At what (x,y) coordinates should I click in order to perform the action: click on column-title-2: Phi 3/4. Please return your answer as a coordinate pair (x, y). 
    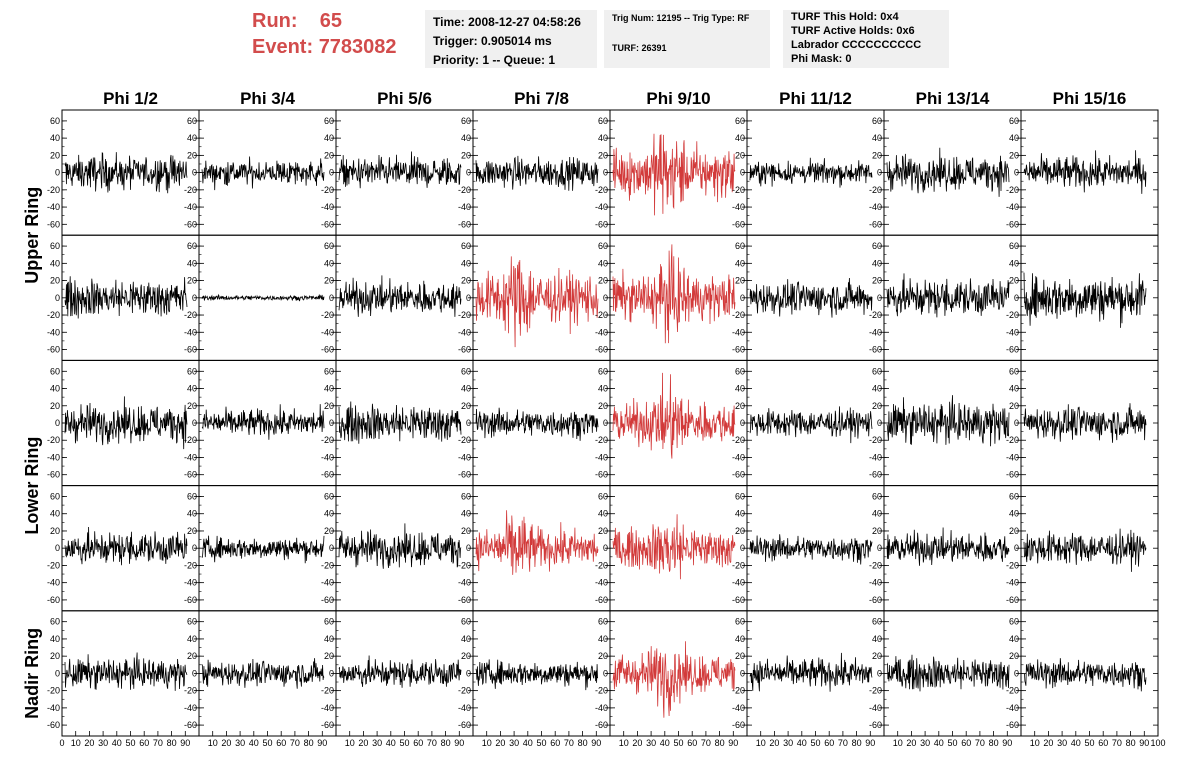
    Looking at the image, I should click on (267, 98).